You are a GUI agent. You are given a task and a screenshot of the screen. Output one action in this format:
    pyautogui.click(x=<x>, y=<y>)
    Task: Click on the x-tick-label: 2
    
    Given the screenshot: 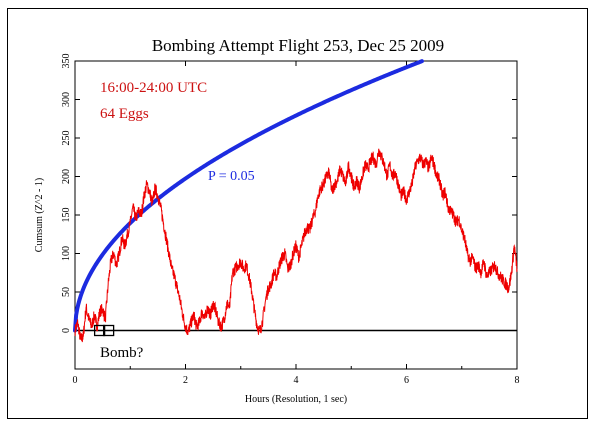 What is the action you would take?
    pyautogui.click(x=185, y=380)
    